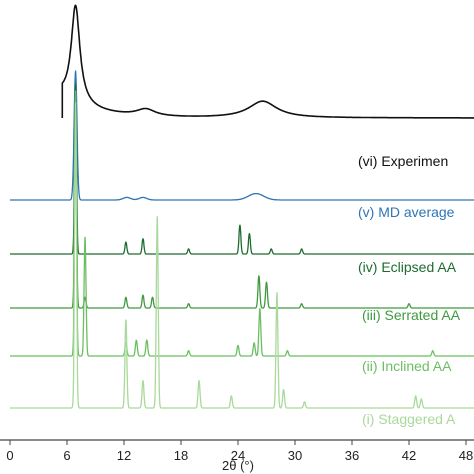 Image resolution: width=474 pixels, height=474 pixels. I want to click on x-tick-label: 36, so click(352, 455).